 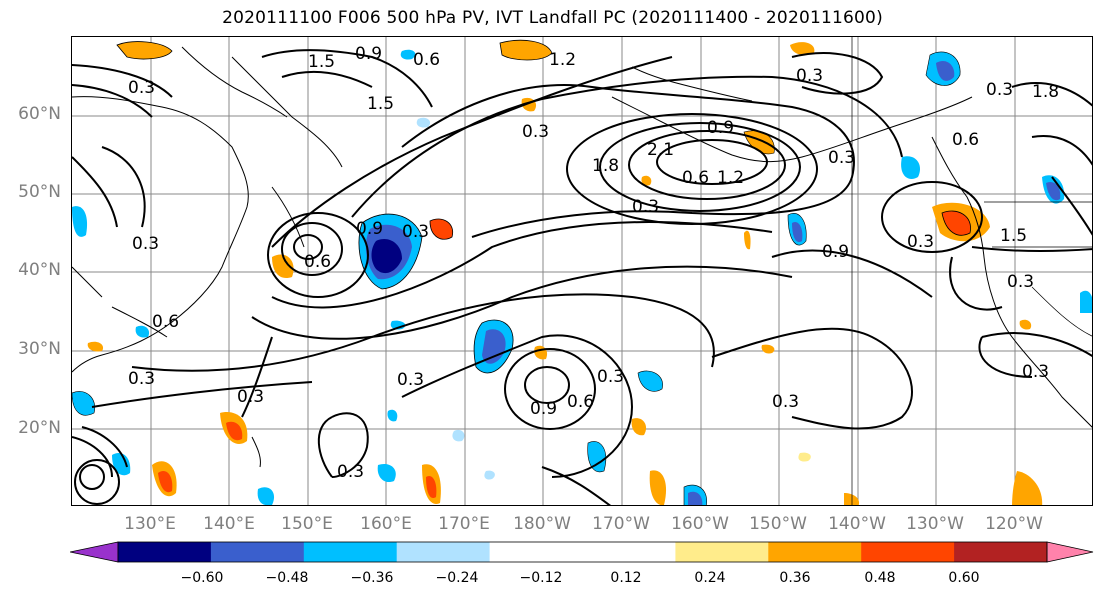 I want to click on lat-label-60n: 60°N, so click(x=39, y=114).